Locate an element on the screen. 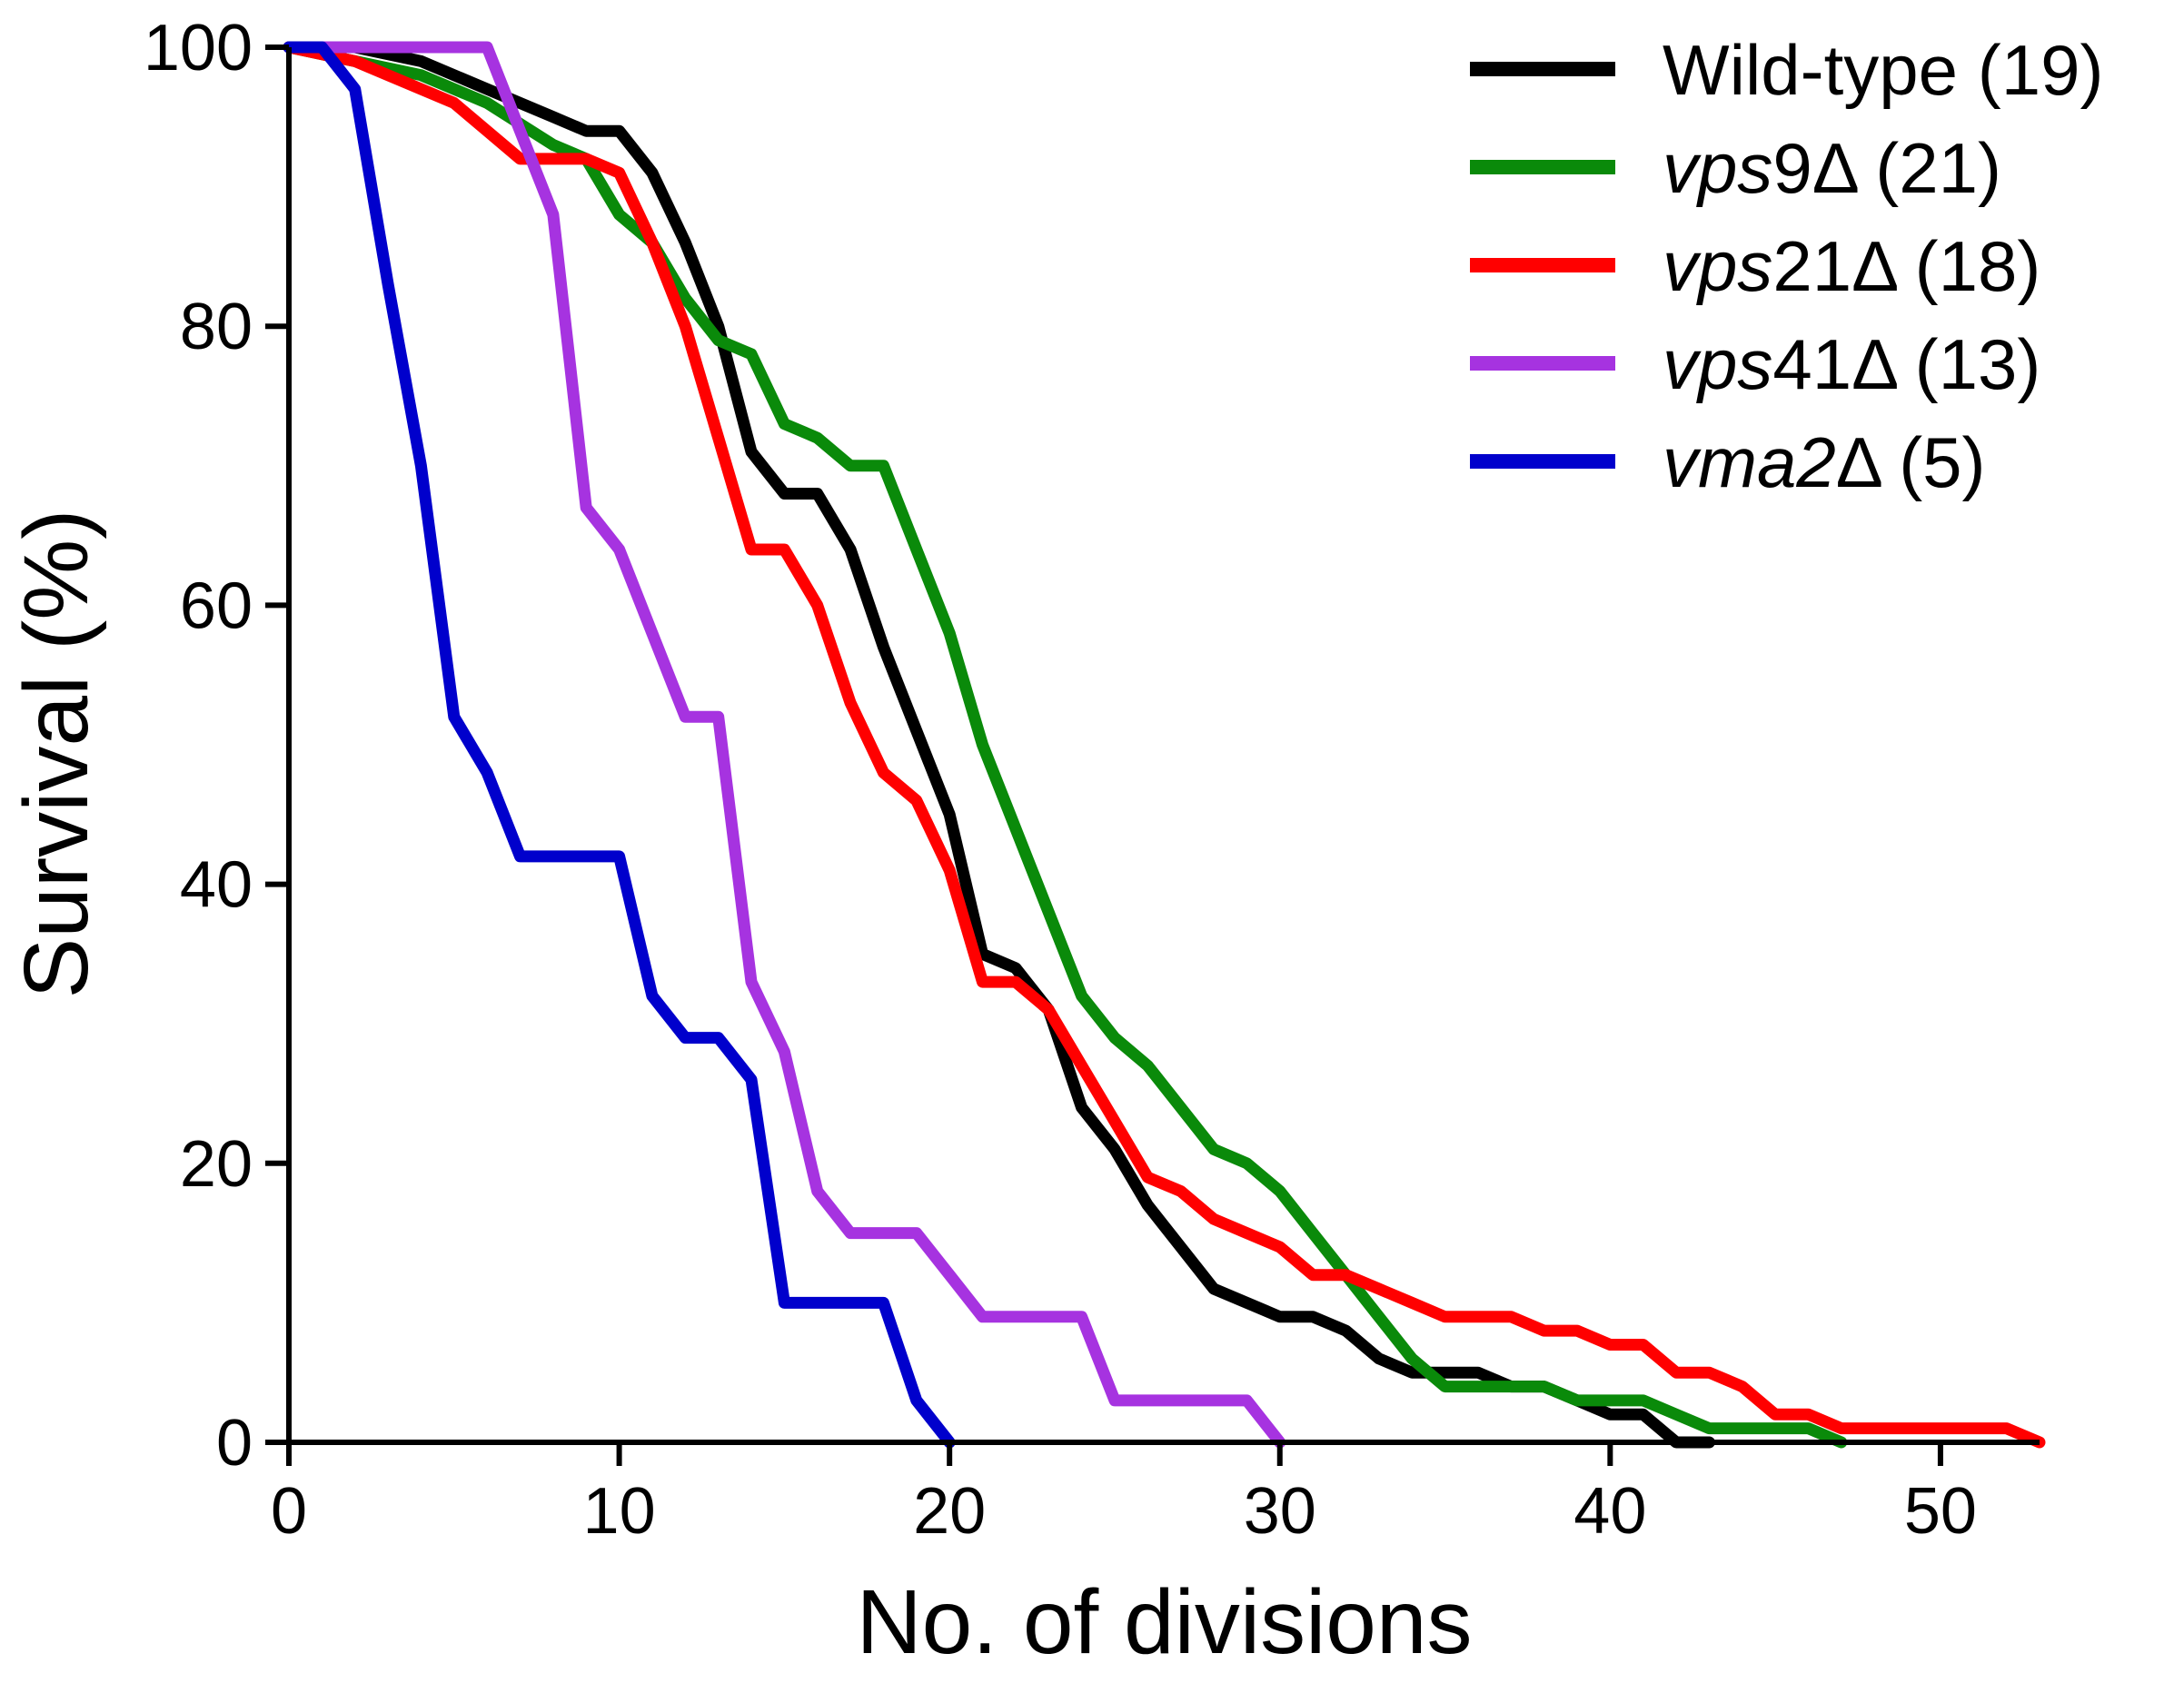  legend-item-2: vps21Δ (18) is located at coordinates (1755, 266).